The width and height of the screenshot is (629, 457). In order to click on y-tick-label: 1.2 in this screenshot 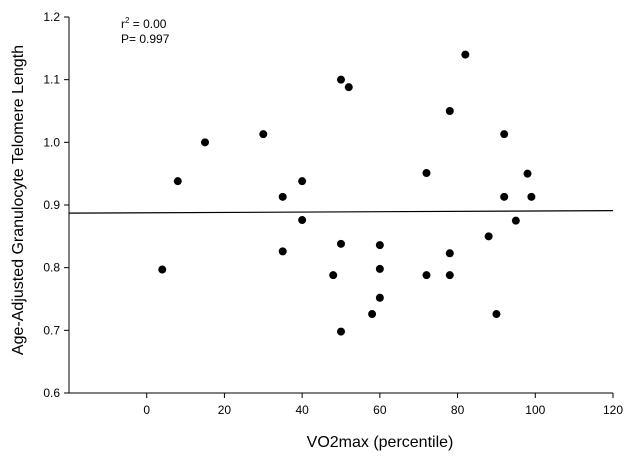, I will do `click(51, 17)`.